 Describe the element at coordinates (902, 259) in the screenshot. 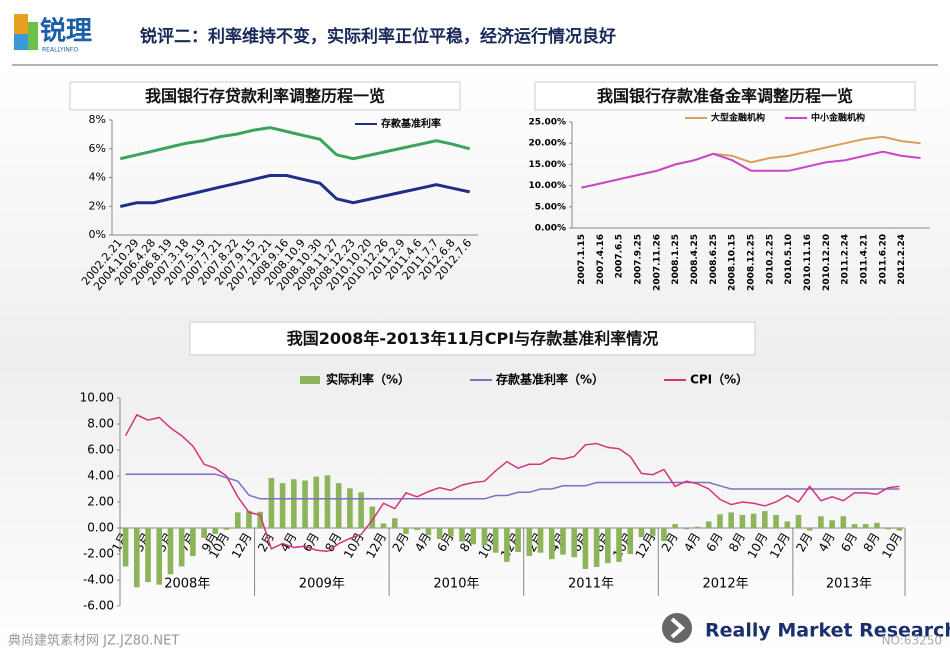

I see `x-tick-label: 2012.2.24` at that location.